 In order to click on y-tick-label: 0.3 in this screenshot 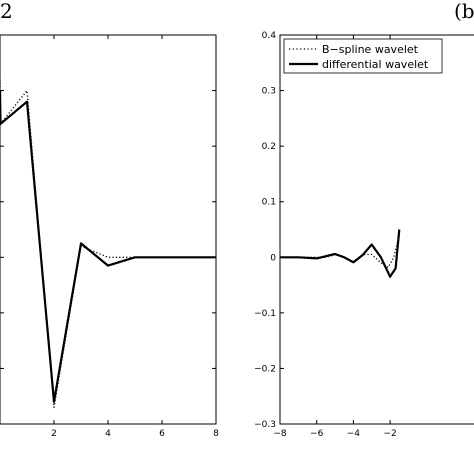, I will do `click(269, 92)`.